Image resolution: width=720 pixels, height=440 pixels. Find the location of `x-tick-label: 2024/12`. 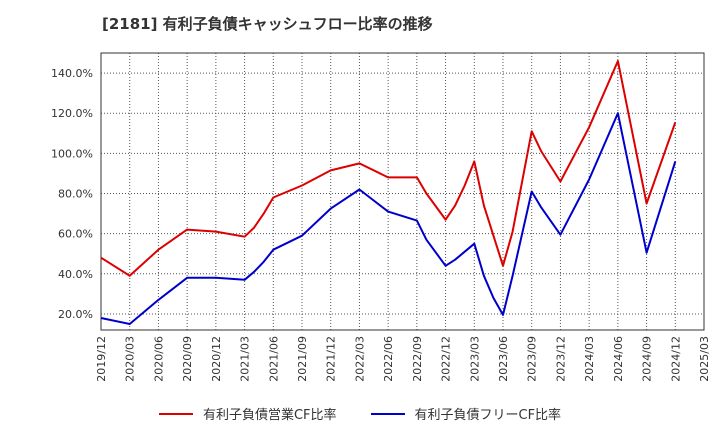

x-tick-label: 2024/12 is located at coordinates (675, 359).